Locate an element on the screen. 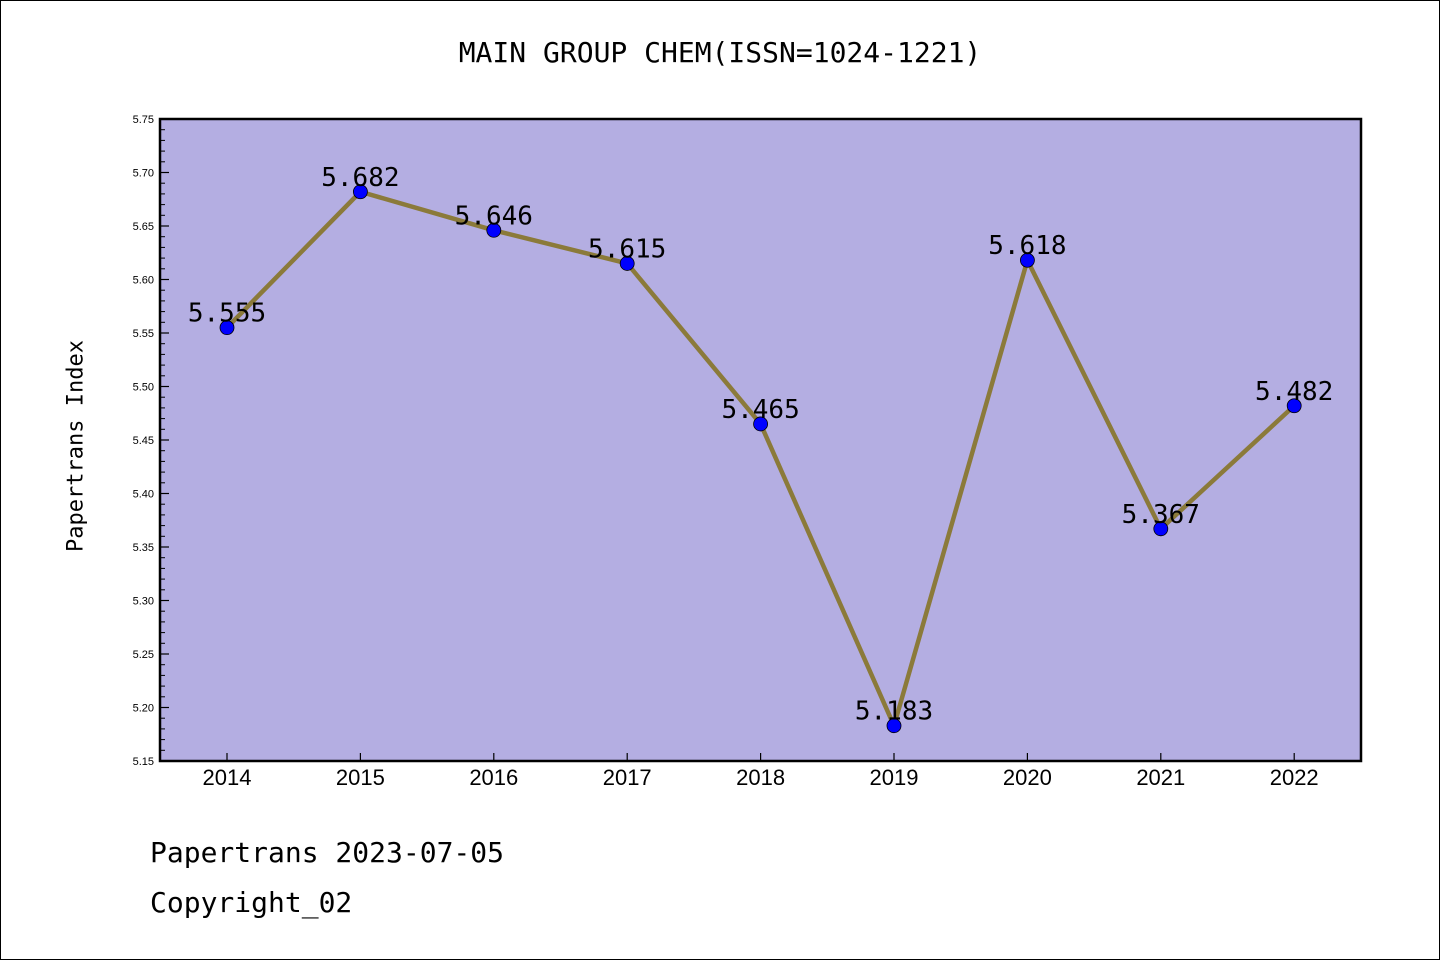 This screenshot has height=960, width=1440. y-tick-label: 5.50 is located at coordinates (143, 388).